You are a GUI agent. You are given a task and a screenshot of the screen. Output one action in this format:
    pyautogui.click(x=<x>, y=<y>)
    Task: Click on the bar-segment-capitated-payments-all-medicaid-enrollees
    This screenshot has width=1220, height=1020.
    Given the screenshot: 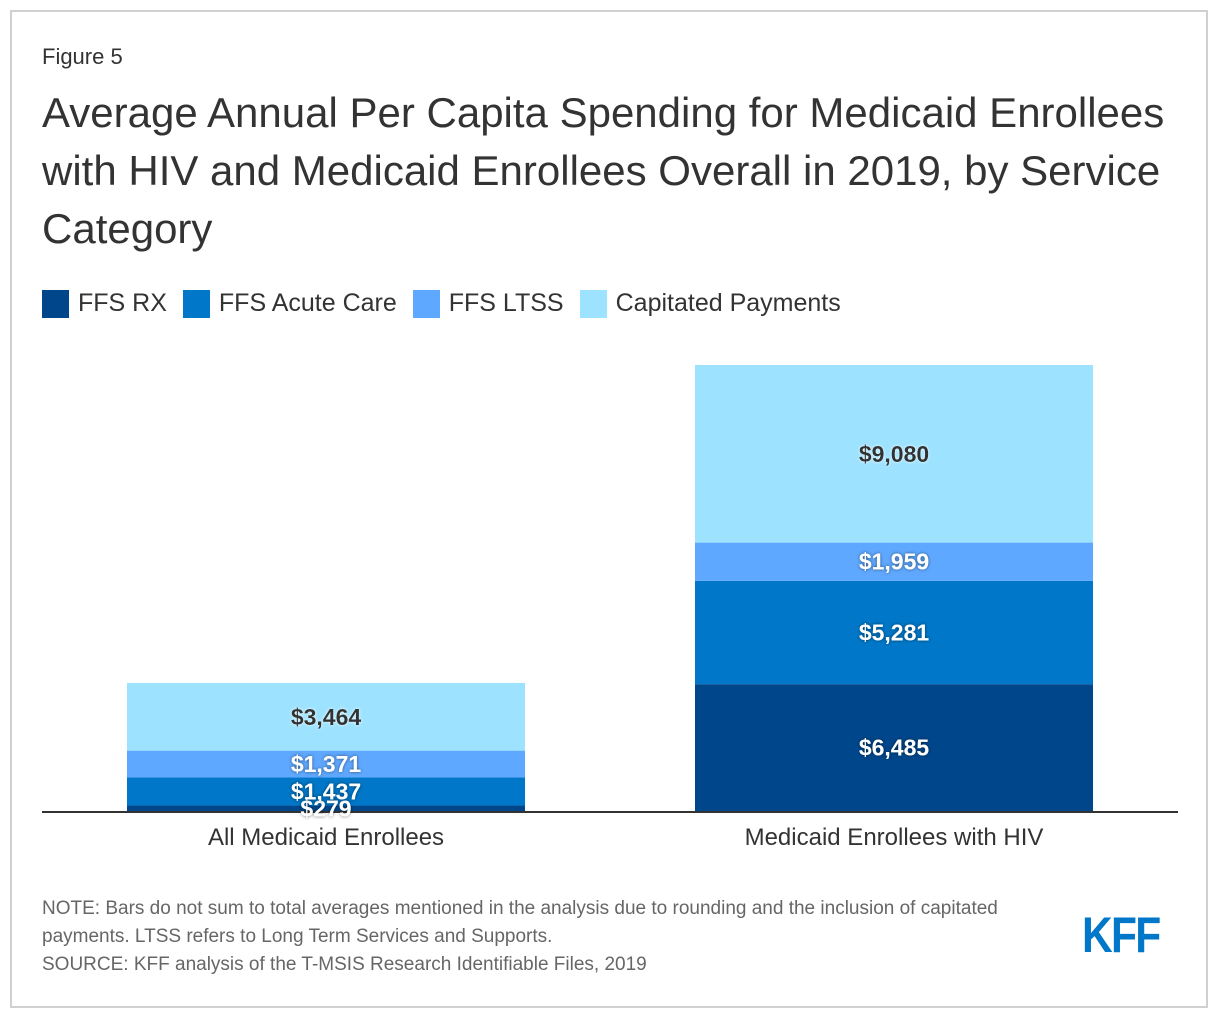 What is the action you would take?
    pyautogui.click(x=326, y=716)
    